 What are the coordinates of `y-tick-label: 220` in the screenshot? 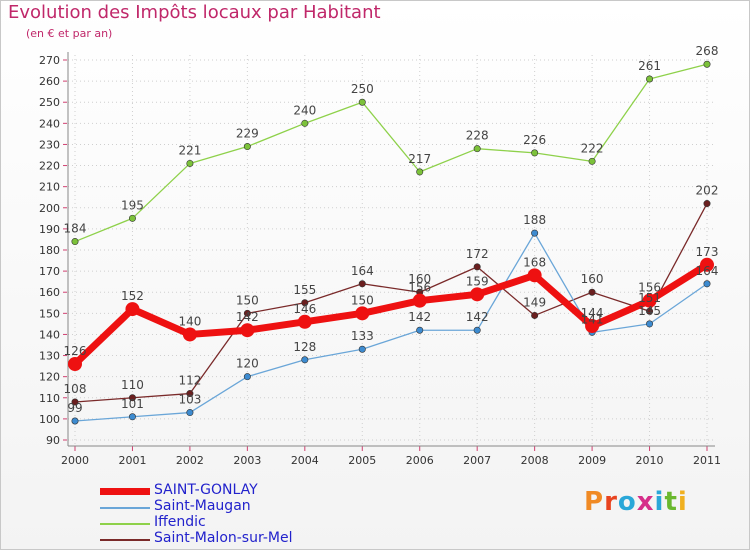 It's located at (49, 166).